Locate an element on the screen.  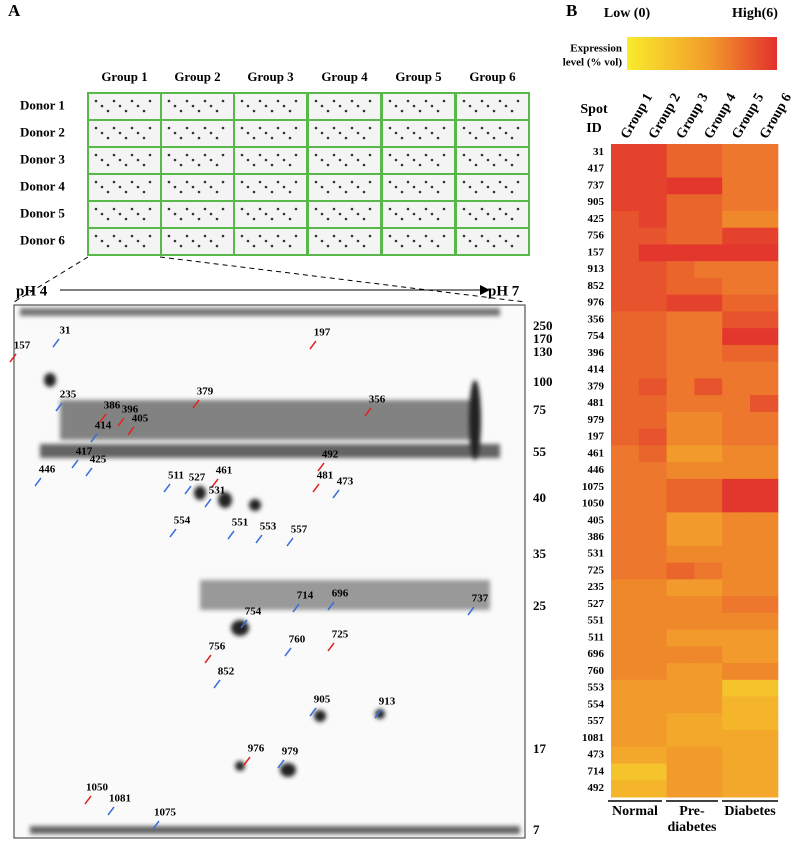
spot-id: 197 is located at coordinates (596, 437).